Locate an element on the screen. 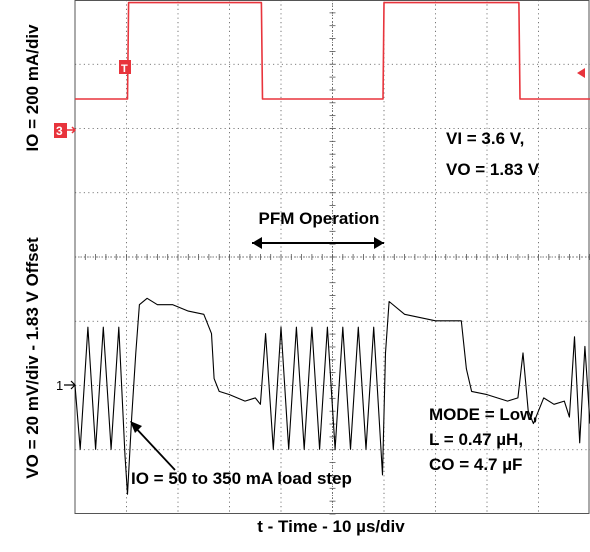 The height and width of the screenshot is (552, 590). ch3-marker: 3 is located at coordinates (59, 131).